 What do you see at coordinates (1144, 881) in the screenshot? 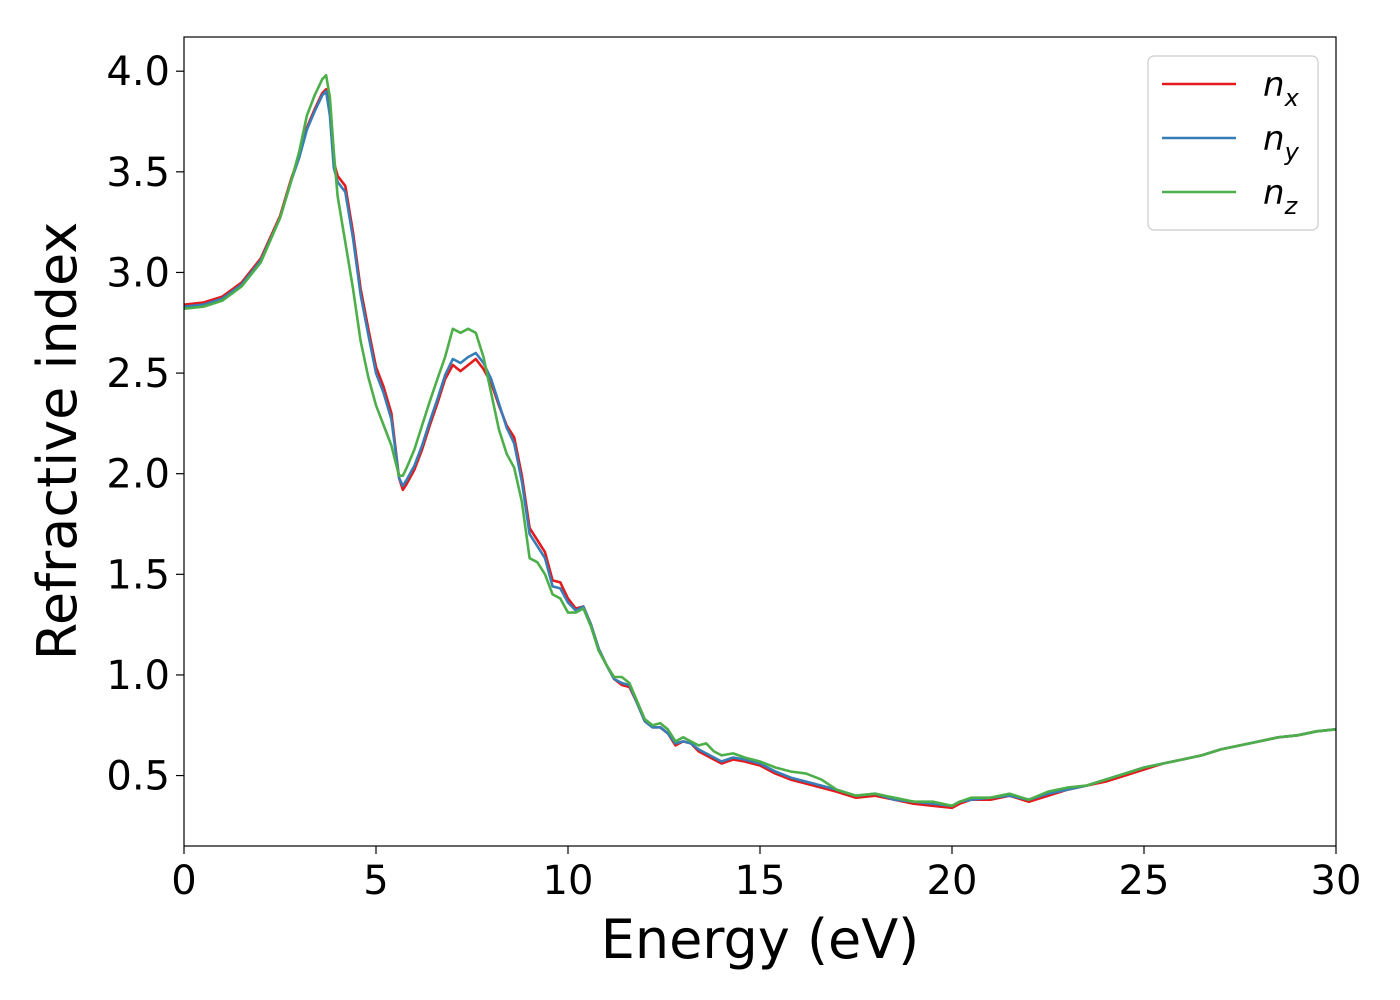
I see `x-tick-label: 25` at bounding box center [1144, 881].